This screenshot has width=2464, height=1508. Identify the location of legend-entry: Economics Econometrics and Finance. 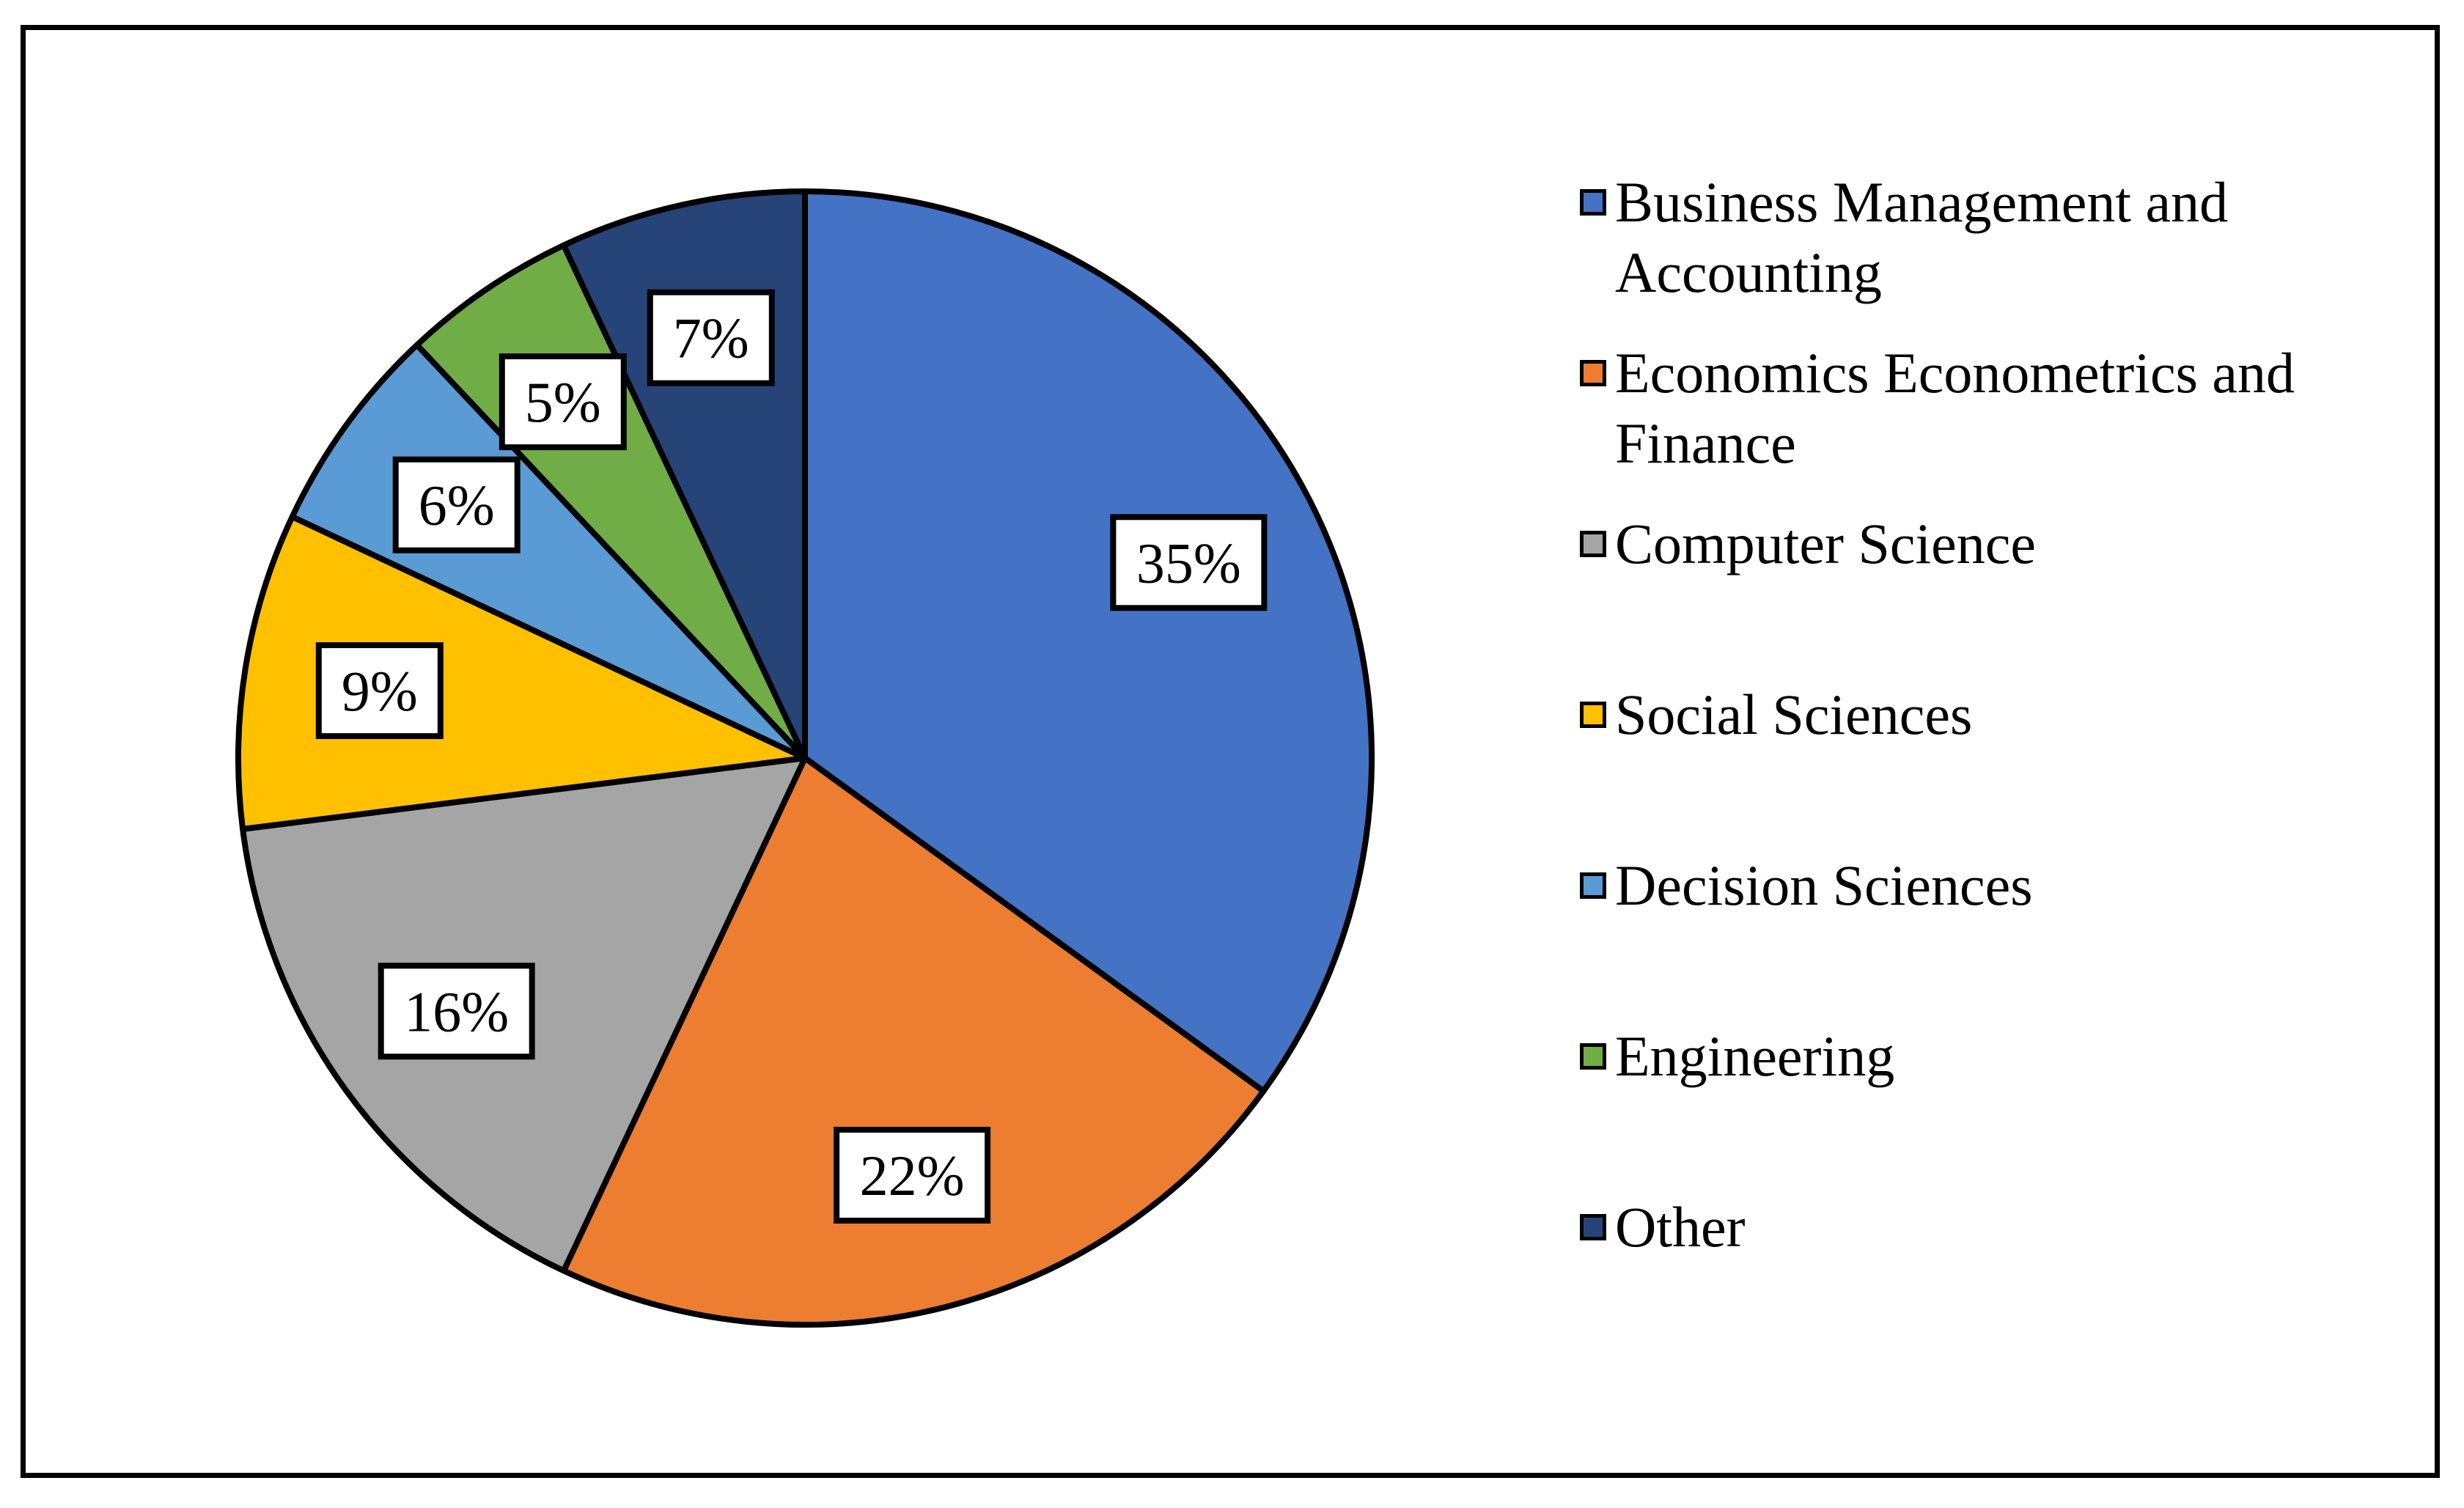
(1986, 409).